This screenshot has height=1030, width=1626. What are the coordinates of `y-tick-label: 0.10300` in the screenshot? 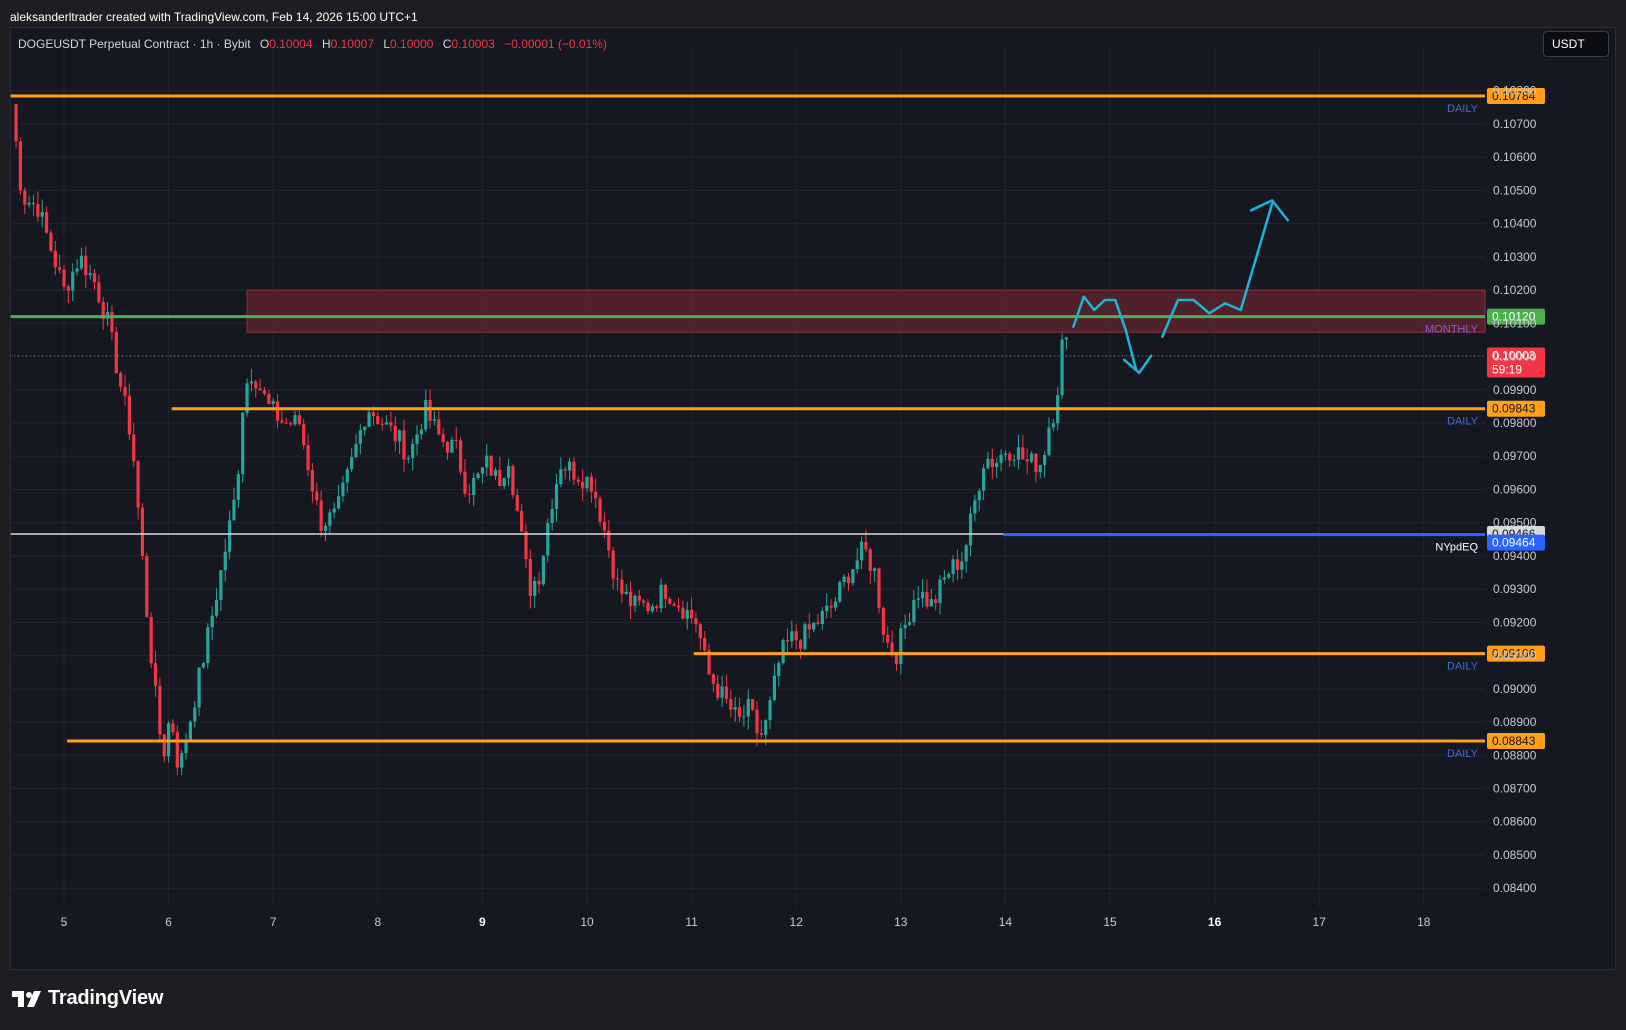 It's located at (1515, 257).